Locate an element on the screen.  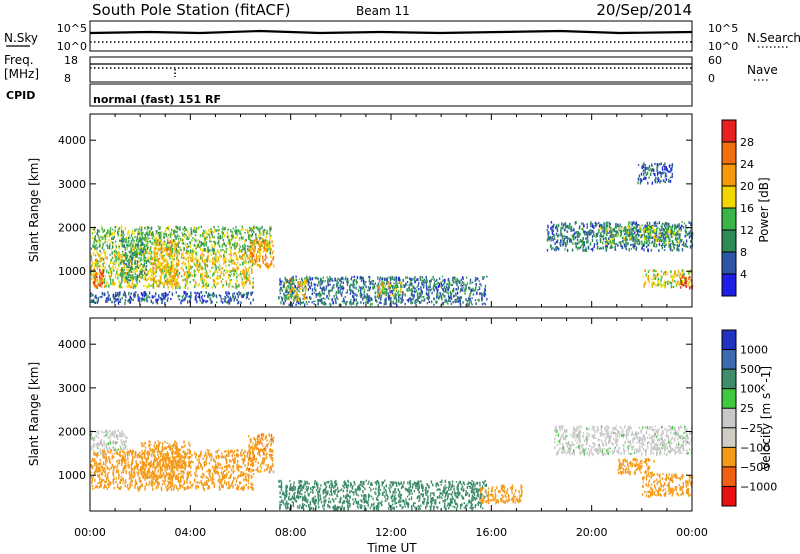
power-ytick-label-3: 4000 is located at coordinates (72, 140).